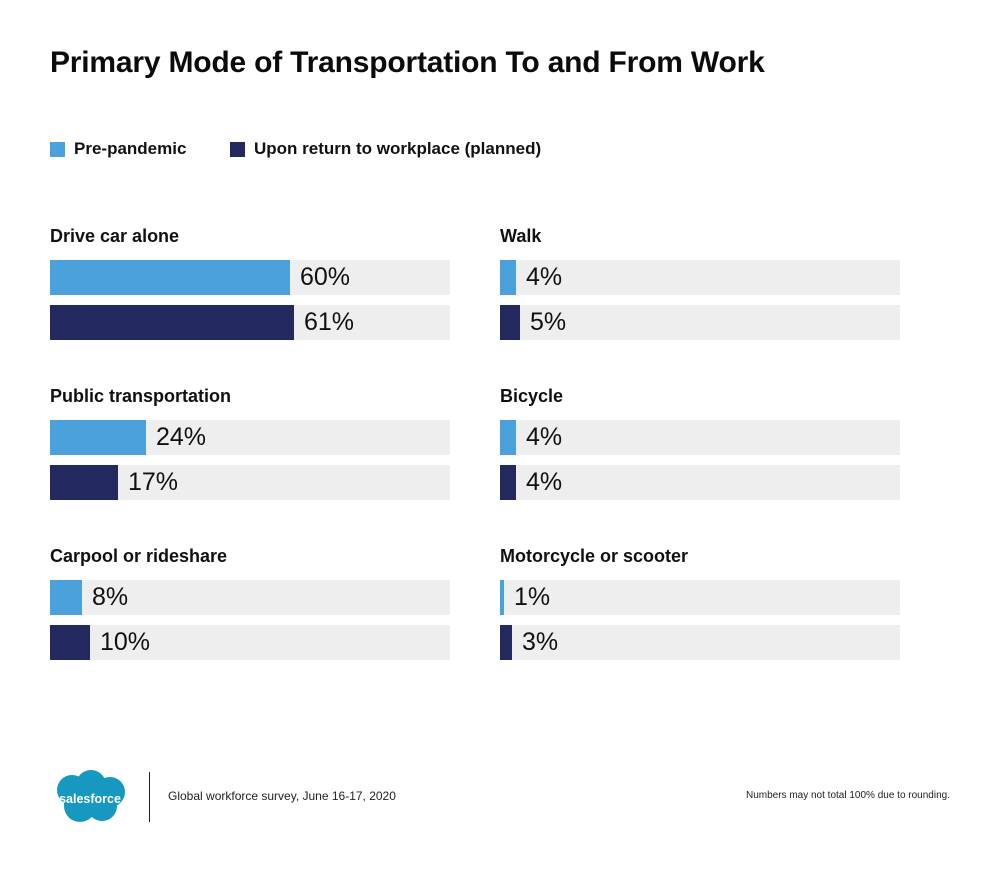 This screenshot has width=1000, height=875. Describe the element at coordinates (594, 556) in the screenshot. I see `category-label: Motorcycle or scooter` at that location.